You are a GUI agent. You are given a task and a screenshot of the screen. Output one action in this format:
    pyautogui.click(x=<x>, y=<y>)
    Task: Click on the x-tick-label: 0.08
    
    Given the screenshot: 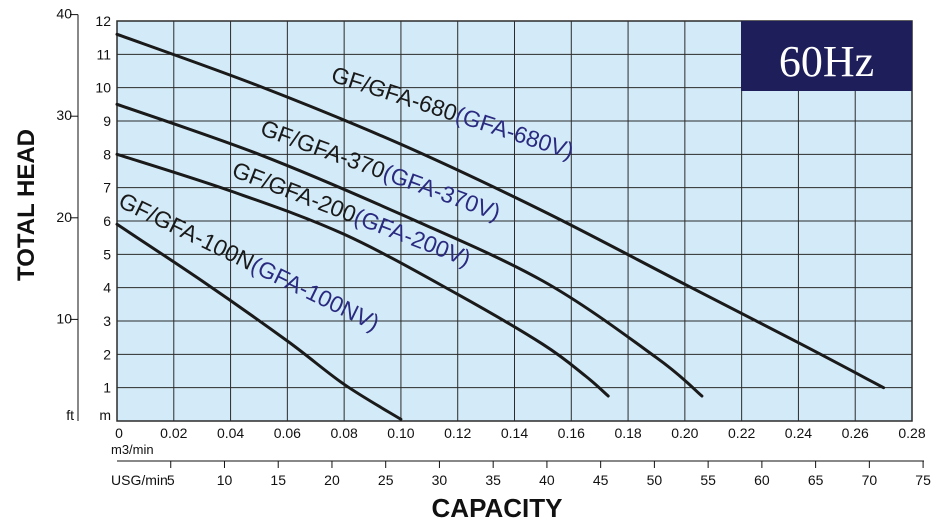 What is the action you would take?
    pyautogui.click(x=344, y=433)
    